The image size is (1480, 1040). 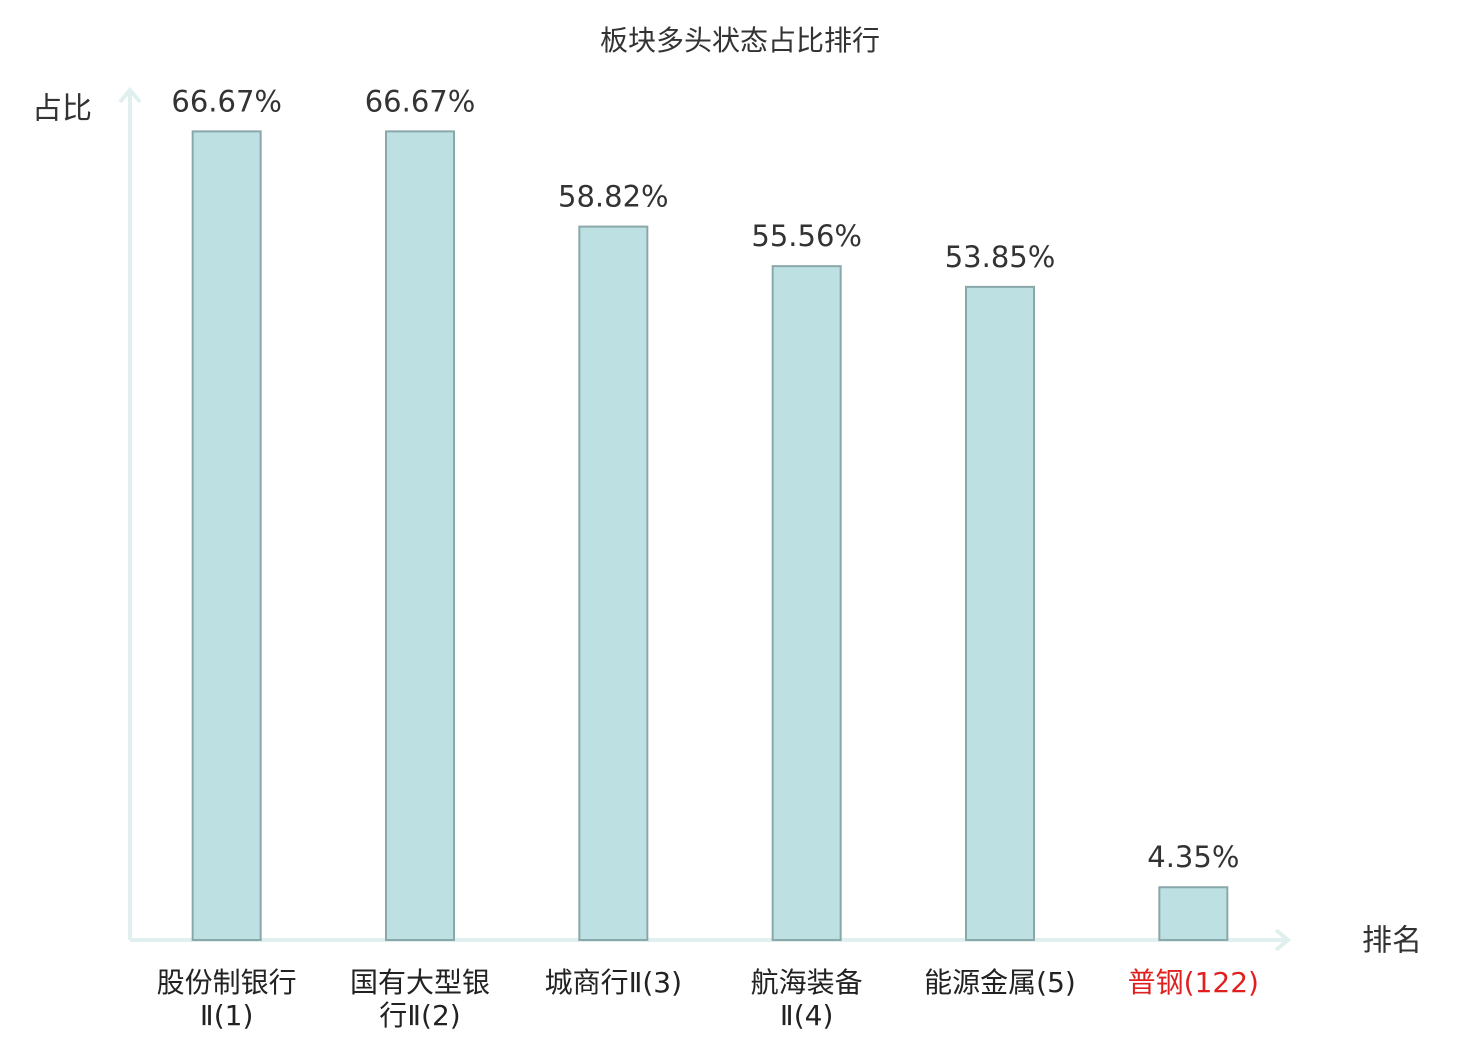 I want to click on y-axis-title: 占比, so click(x=62, y=109).